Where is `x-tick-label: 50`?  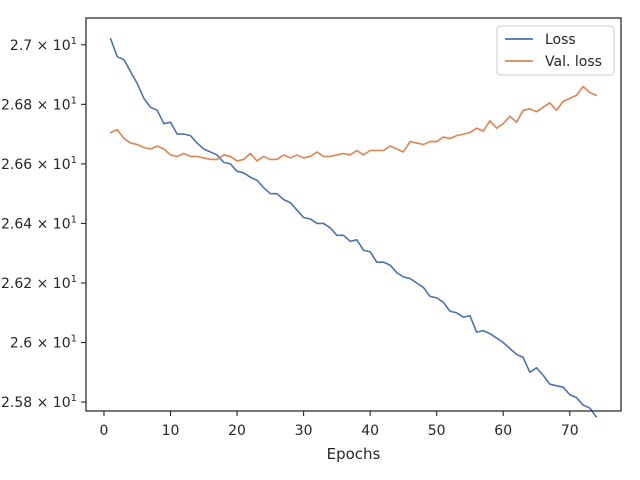 x-tick-label: 50 is located at coordinates (437, 431).